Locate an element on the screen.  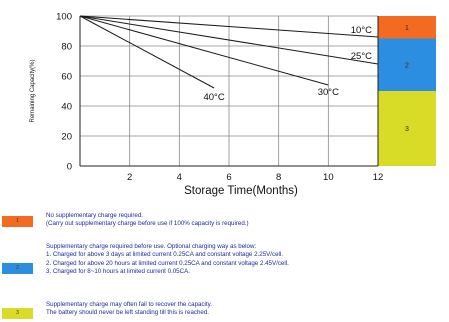
y-tick-label: 100 is located at coordinates (64, 17).